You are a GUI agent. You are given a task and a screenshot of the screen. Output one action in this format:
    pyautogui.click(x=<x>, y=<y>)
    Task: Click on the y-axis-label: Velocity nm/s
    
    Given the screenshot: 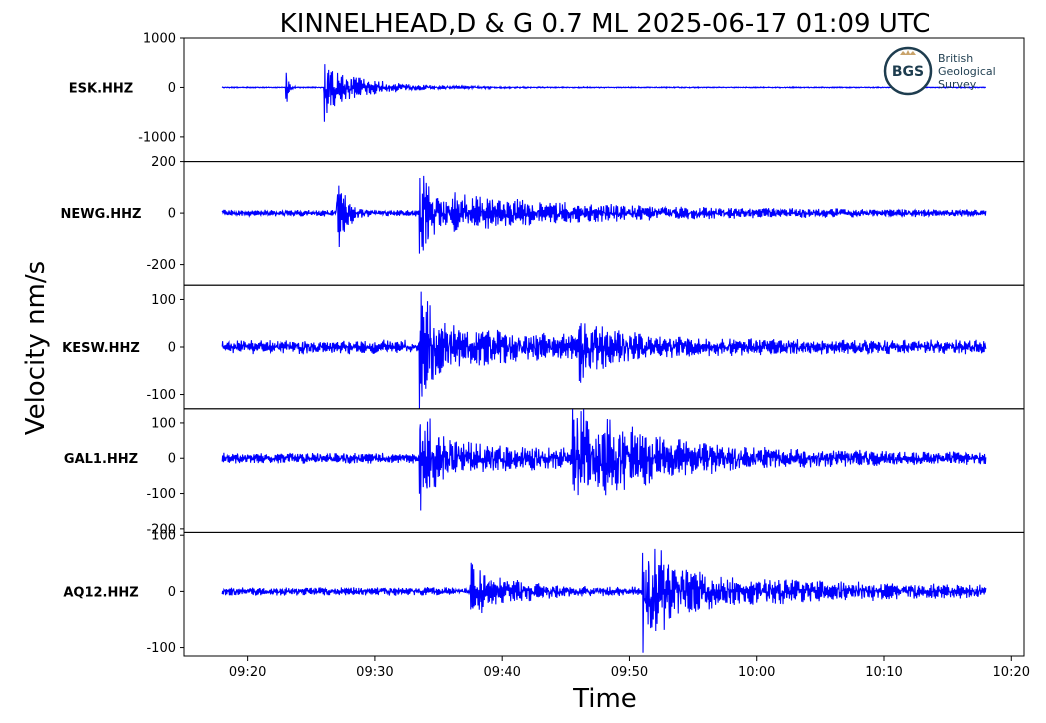 What is the action you would take?
    pyautogui.click(x=36, y=348)
    